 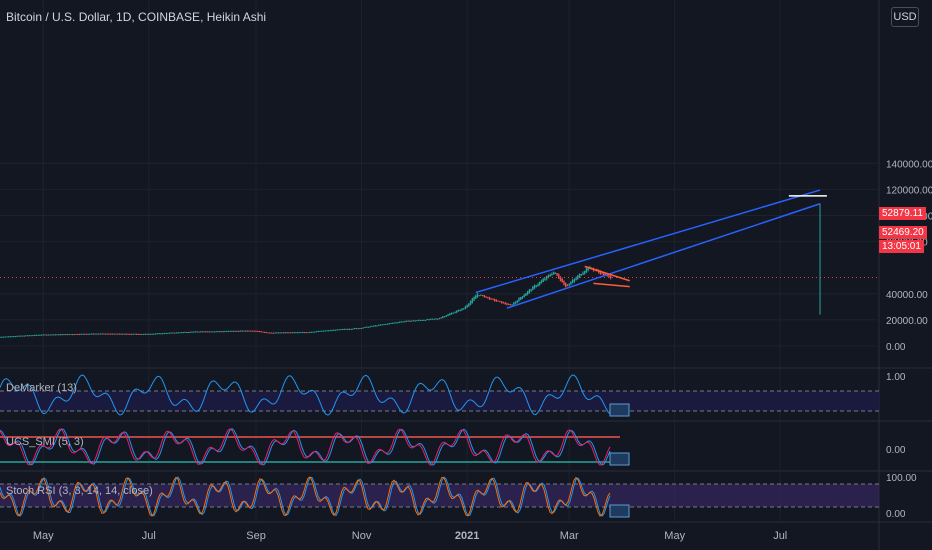 I want to click on stoch-tick-low: 0.00, so click(x=896, y=514).